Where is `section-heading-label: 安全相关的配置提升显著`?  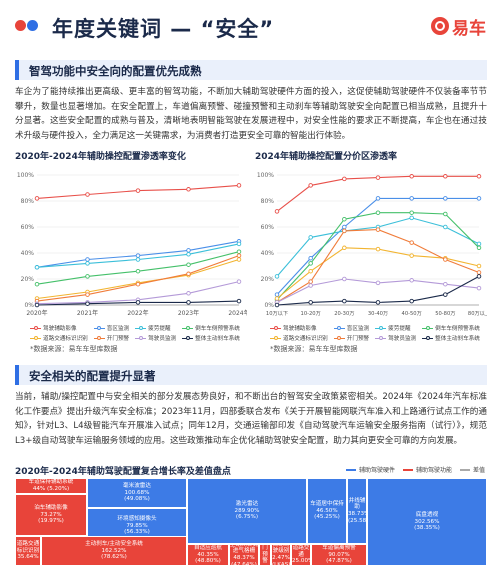
section-heading-label: 安全相关的配置提升显著 is located at coordinates (92, 376).